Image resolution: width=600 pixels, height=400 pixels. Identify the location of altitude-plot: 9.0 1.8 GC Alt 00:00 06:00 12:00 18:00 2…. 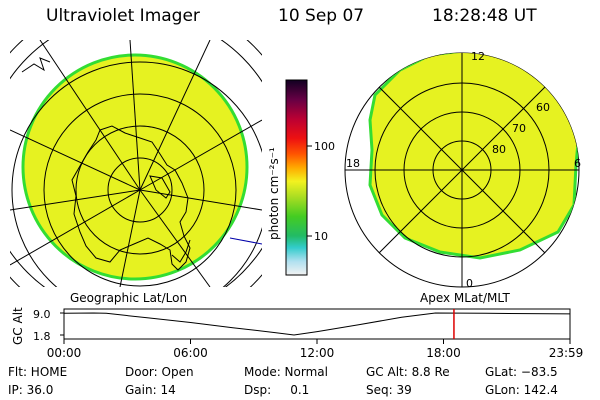
(297, 333).